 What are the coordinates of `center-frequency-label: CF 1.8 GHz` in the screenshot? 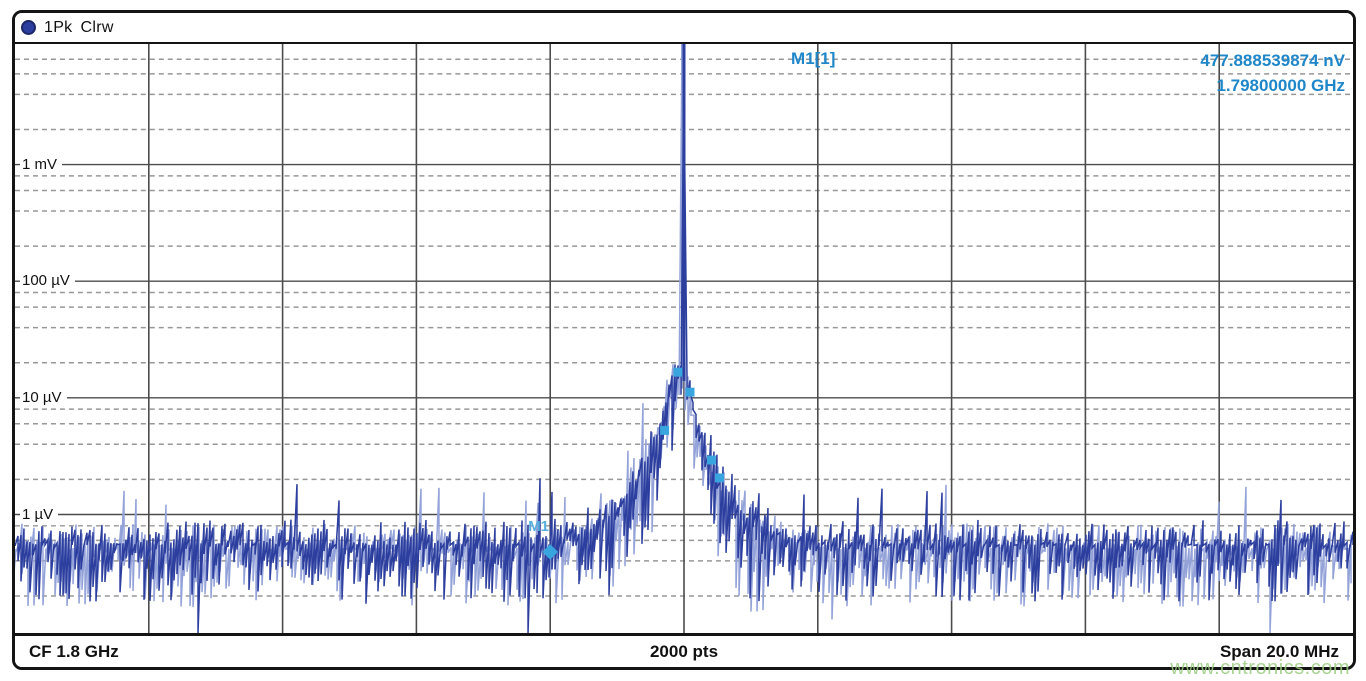 It's located at (74, 651).